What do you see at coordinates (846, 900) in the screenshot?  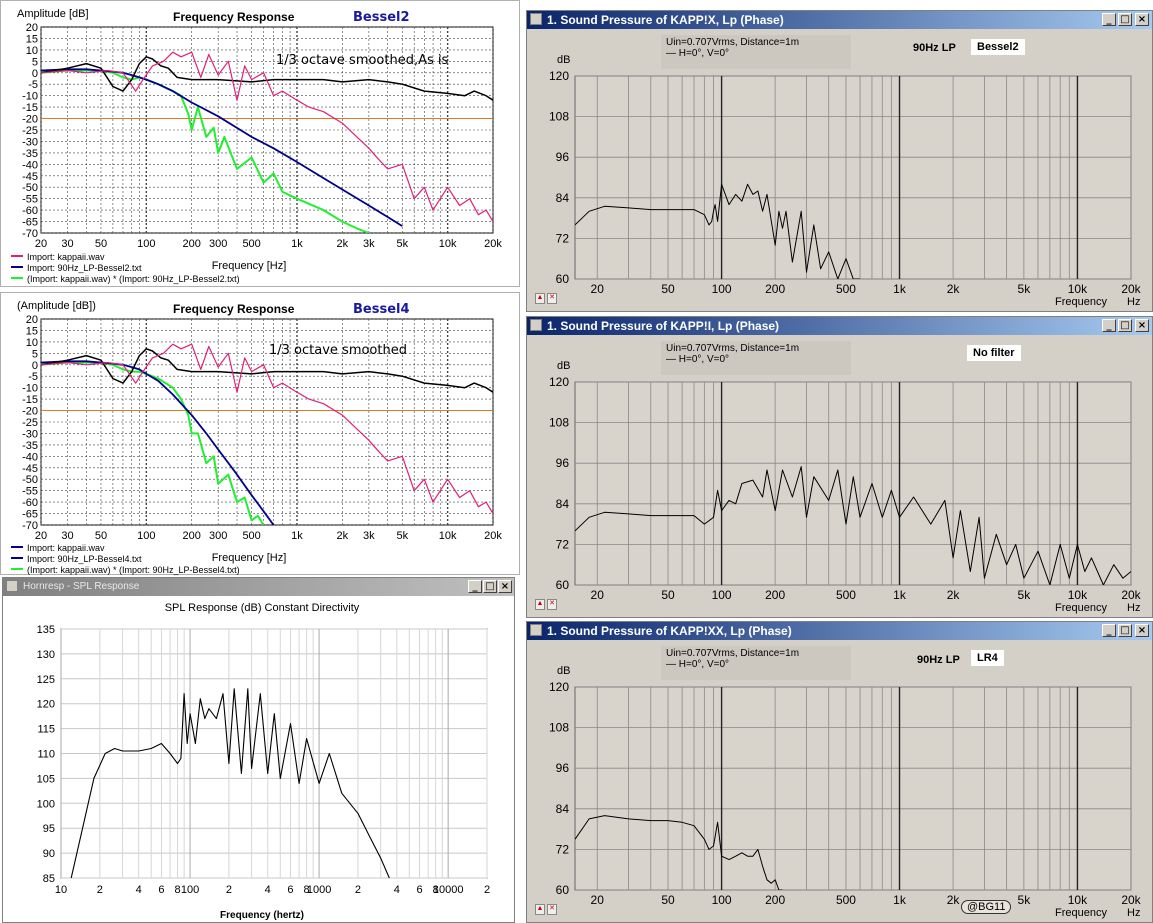 I see `x-tick-label: 500` at bounding box center [846, 900].